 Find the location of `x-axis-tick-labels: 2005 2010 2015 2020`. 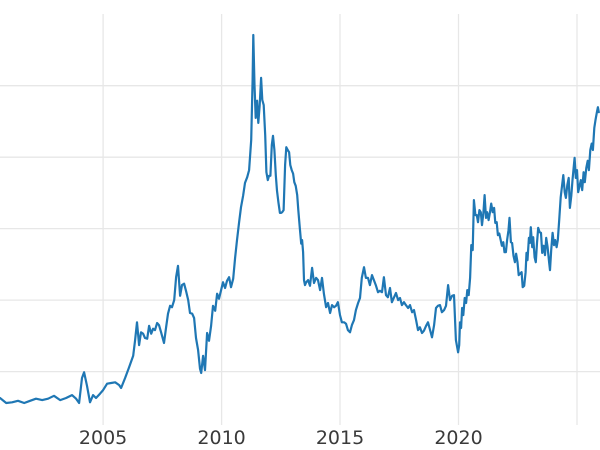

x-axis-tick-labels: 2005 2010 2015 2020 is located at coordinates (281, 438).